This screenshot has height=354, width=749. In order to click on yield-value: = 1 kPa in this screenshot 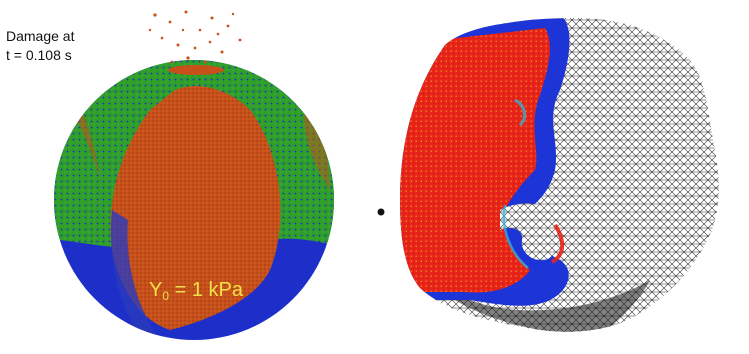, I will do `click(206, 290)`.